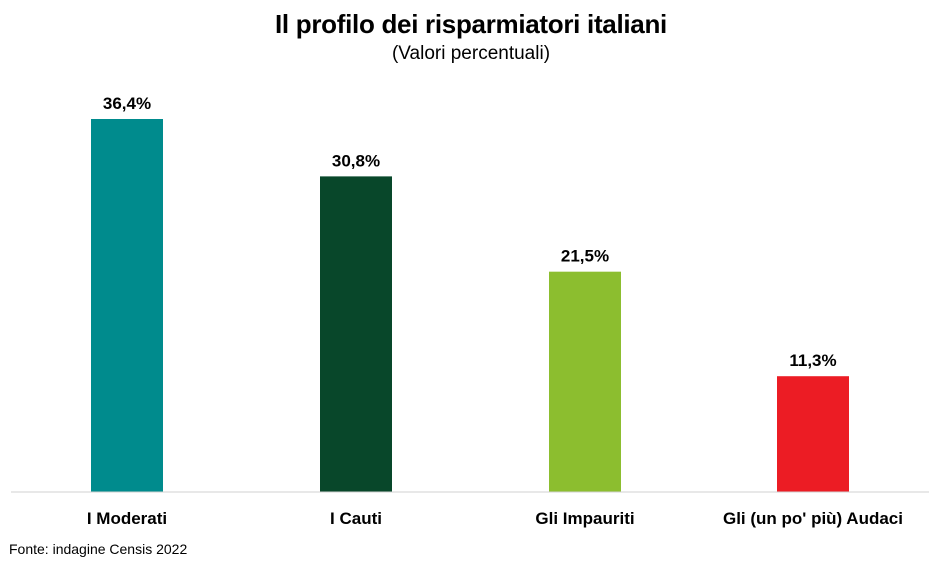  Describe the element at coordinates (127, 518) in the screenshot. I see `category-label-1: I Moderati` at that location.